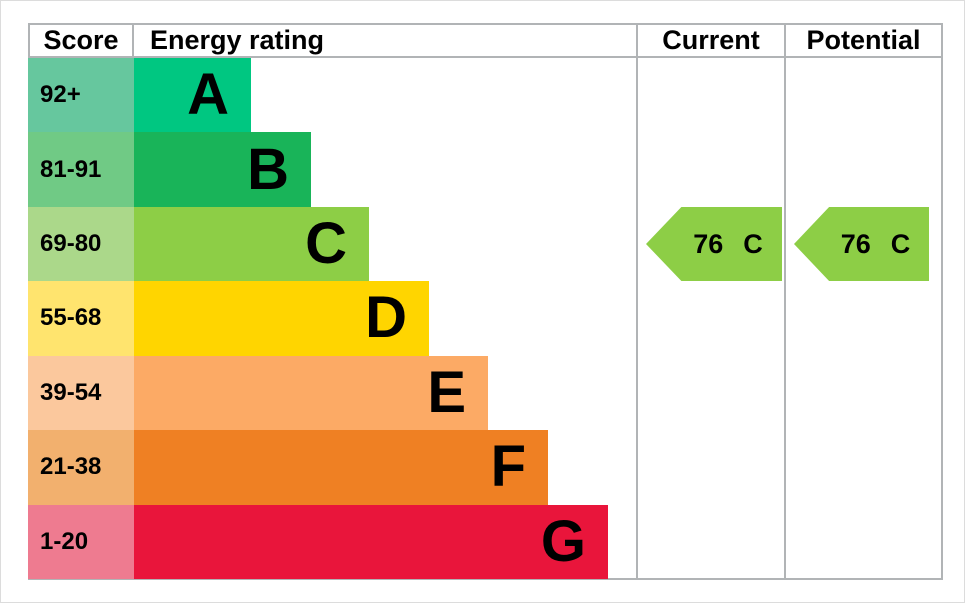 The image size is (965, 603). Describe the element at coordinates (133, 40) in the screenshot. I see `table-border-score-divider` at that location.